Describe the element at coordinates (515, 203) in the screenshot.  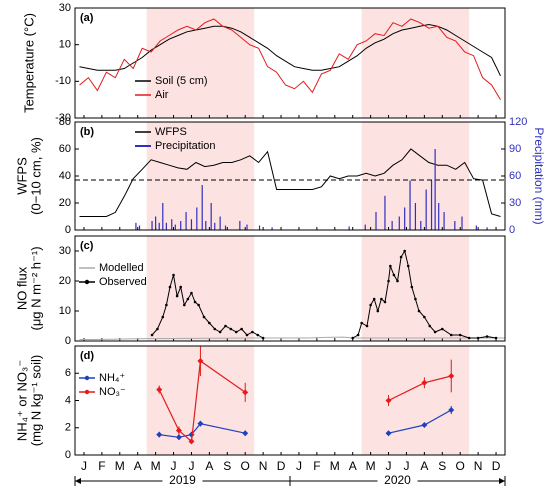
I see `y2-tick-label: 30` at that location.